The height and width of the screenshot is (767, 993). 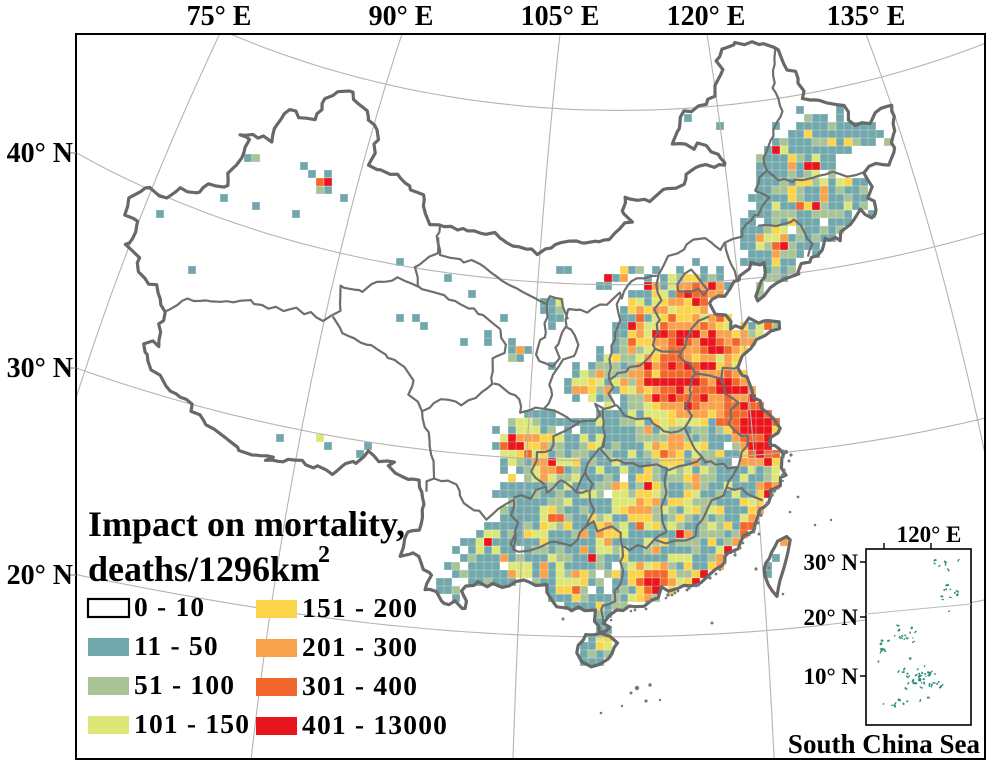 I want to click on svg-text: 0 - 10, so click(x=169, y=606).